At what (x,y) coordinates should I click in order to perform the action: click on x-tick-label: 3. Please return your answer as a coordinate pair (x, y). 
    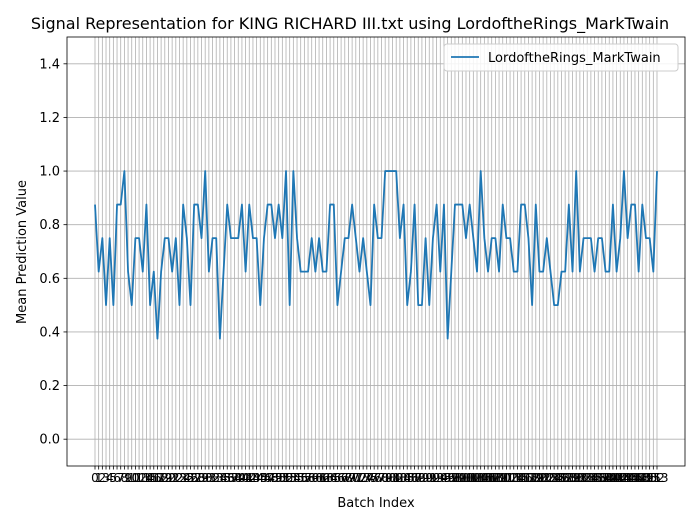
    Looking at the image, I should click on (106, 478).